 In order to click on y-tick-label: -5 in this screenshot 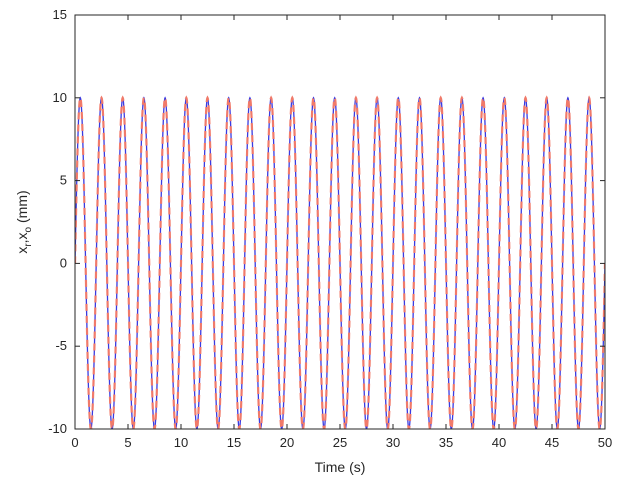, I will do `click(61, 345)`.